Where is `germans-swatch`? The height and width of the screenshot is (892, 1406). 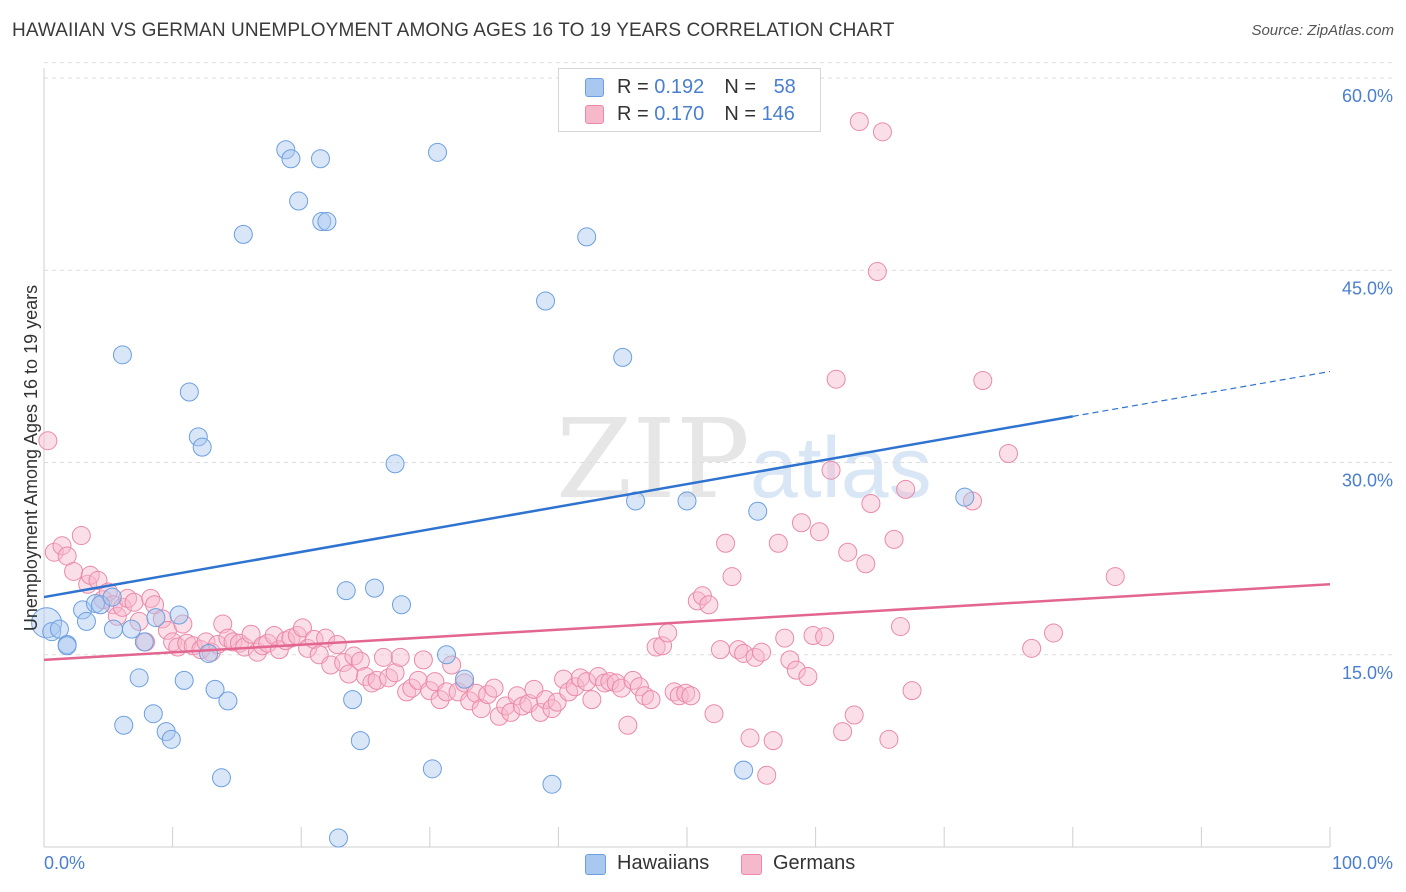 germans-swatch is located at coordinates (594, 114).